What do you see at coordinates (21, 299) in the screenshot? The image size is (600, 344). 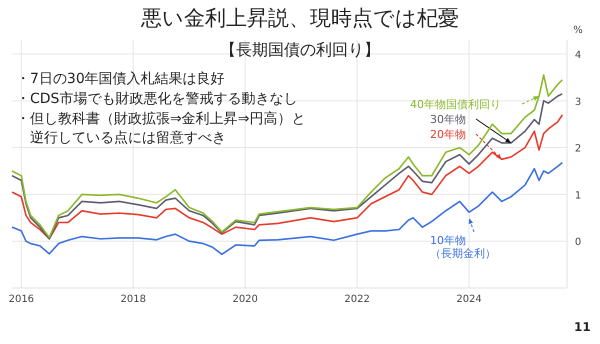 I see `x-tick-label: 2016` at bounding box center [21, 299].